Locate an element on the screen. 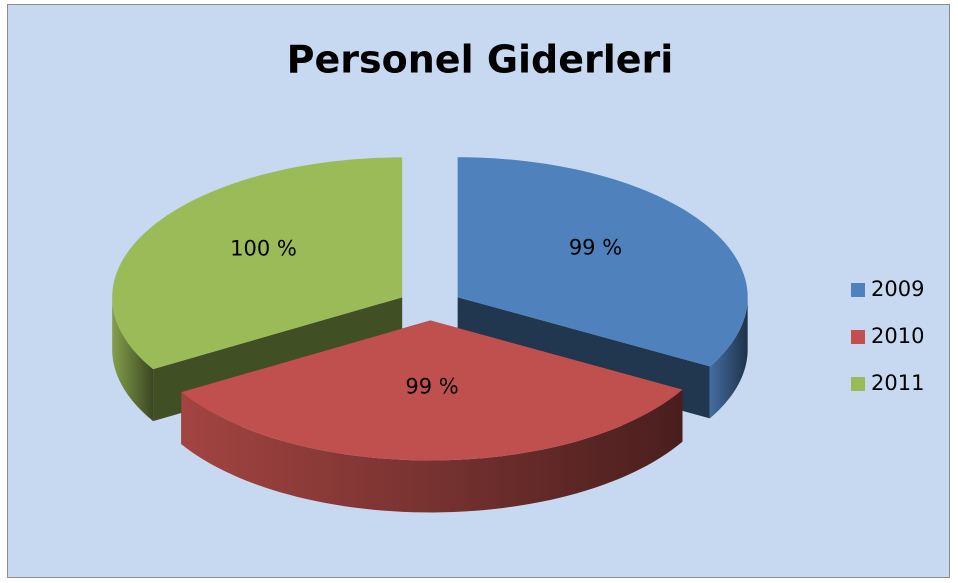 The width and height of the screenshot is (958, 583). legend-label: 2010 is located at coordinates (897, 336).